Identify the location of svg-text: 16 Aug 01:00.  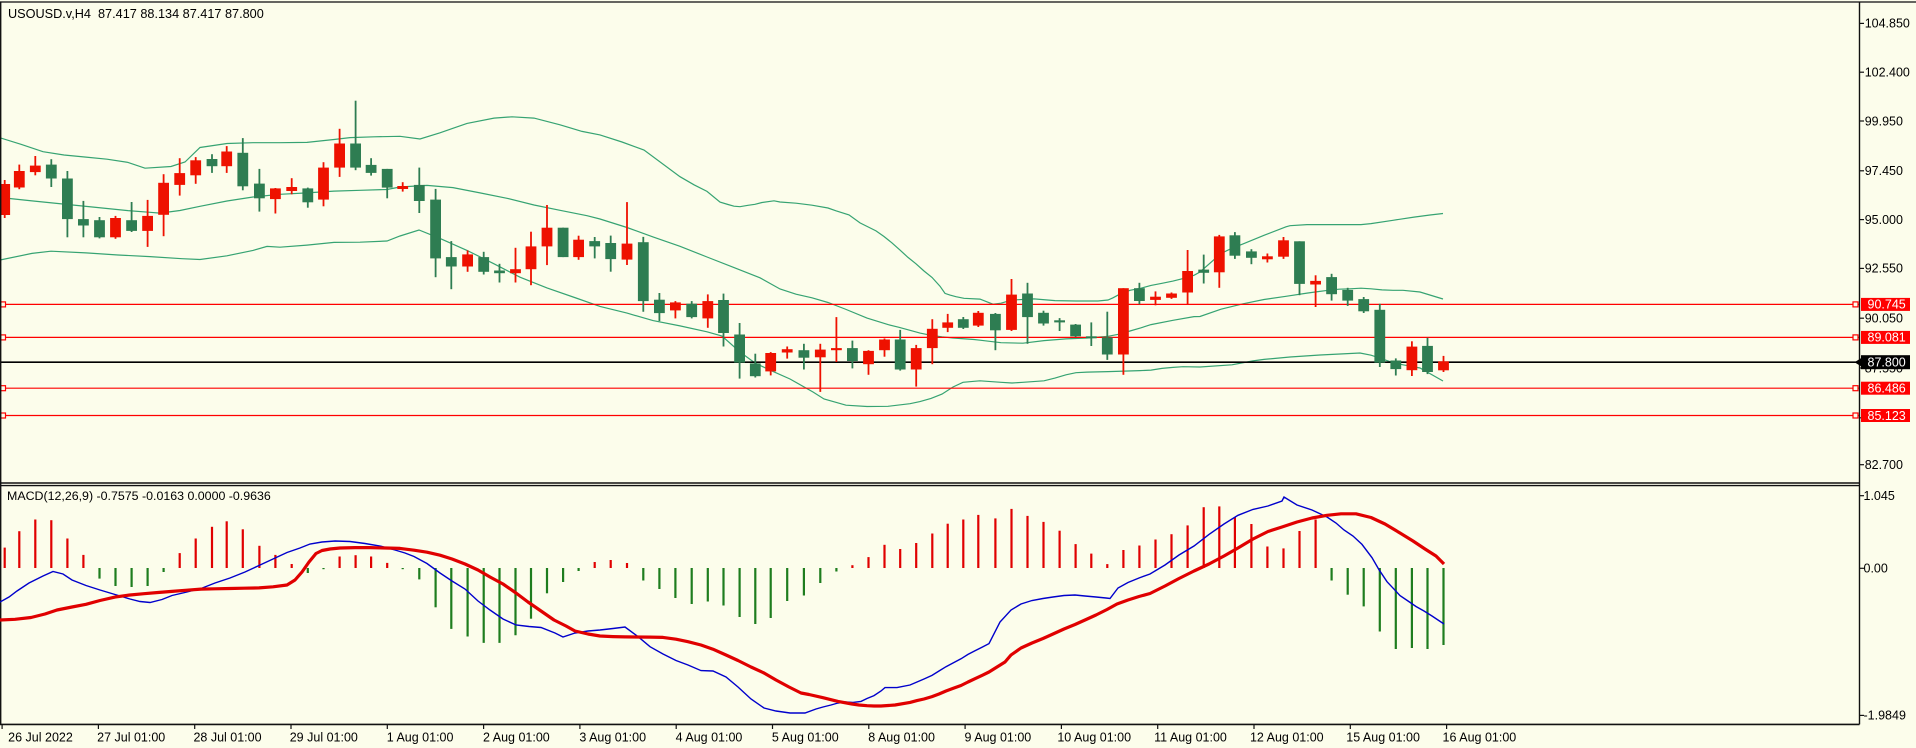
(1480, 738).